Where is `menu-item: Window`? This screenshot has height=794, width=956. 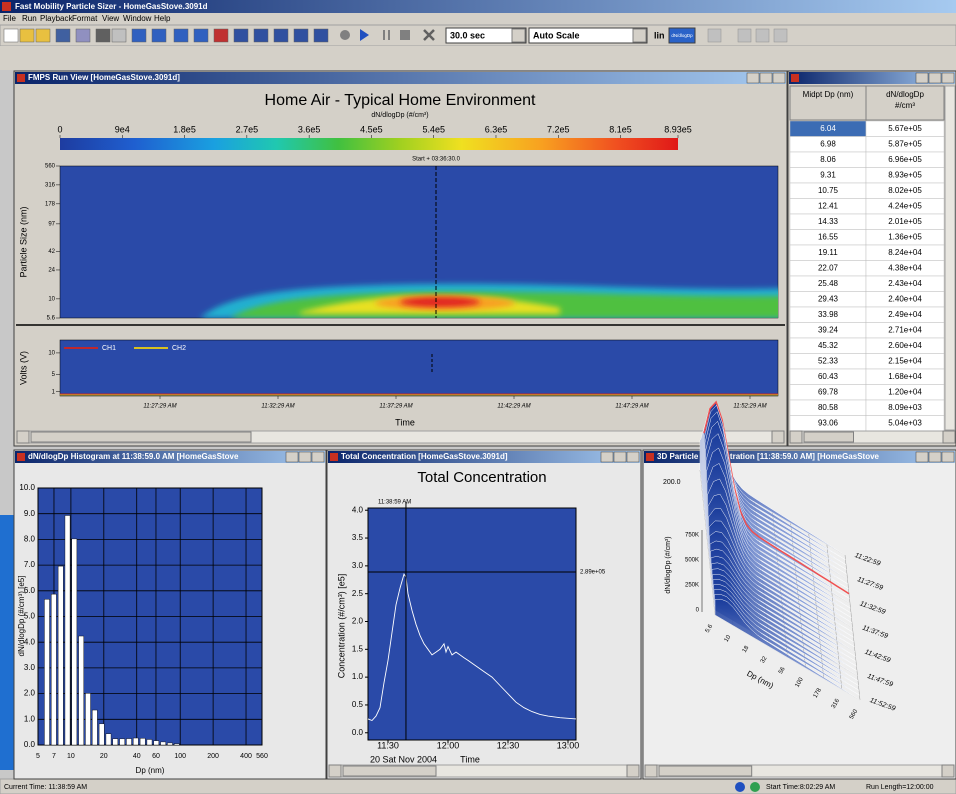 menu-item: Window is located at coordinates (137, 18).